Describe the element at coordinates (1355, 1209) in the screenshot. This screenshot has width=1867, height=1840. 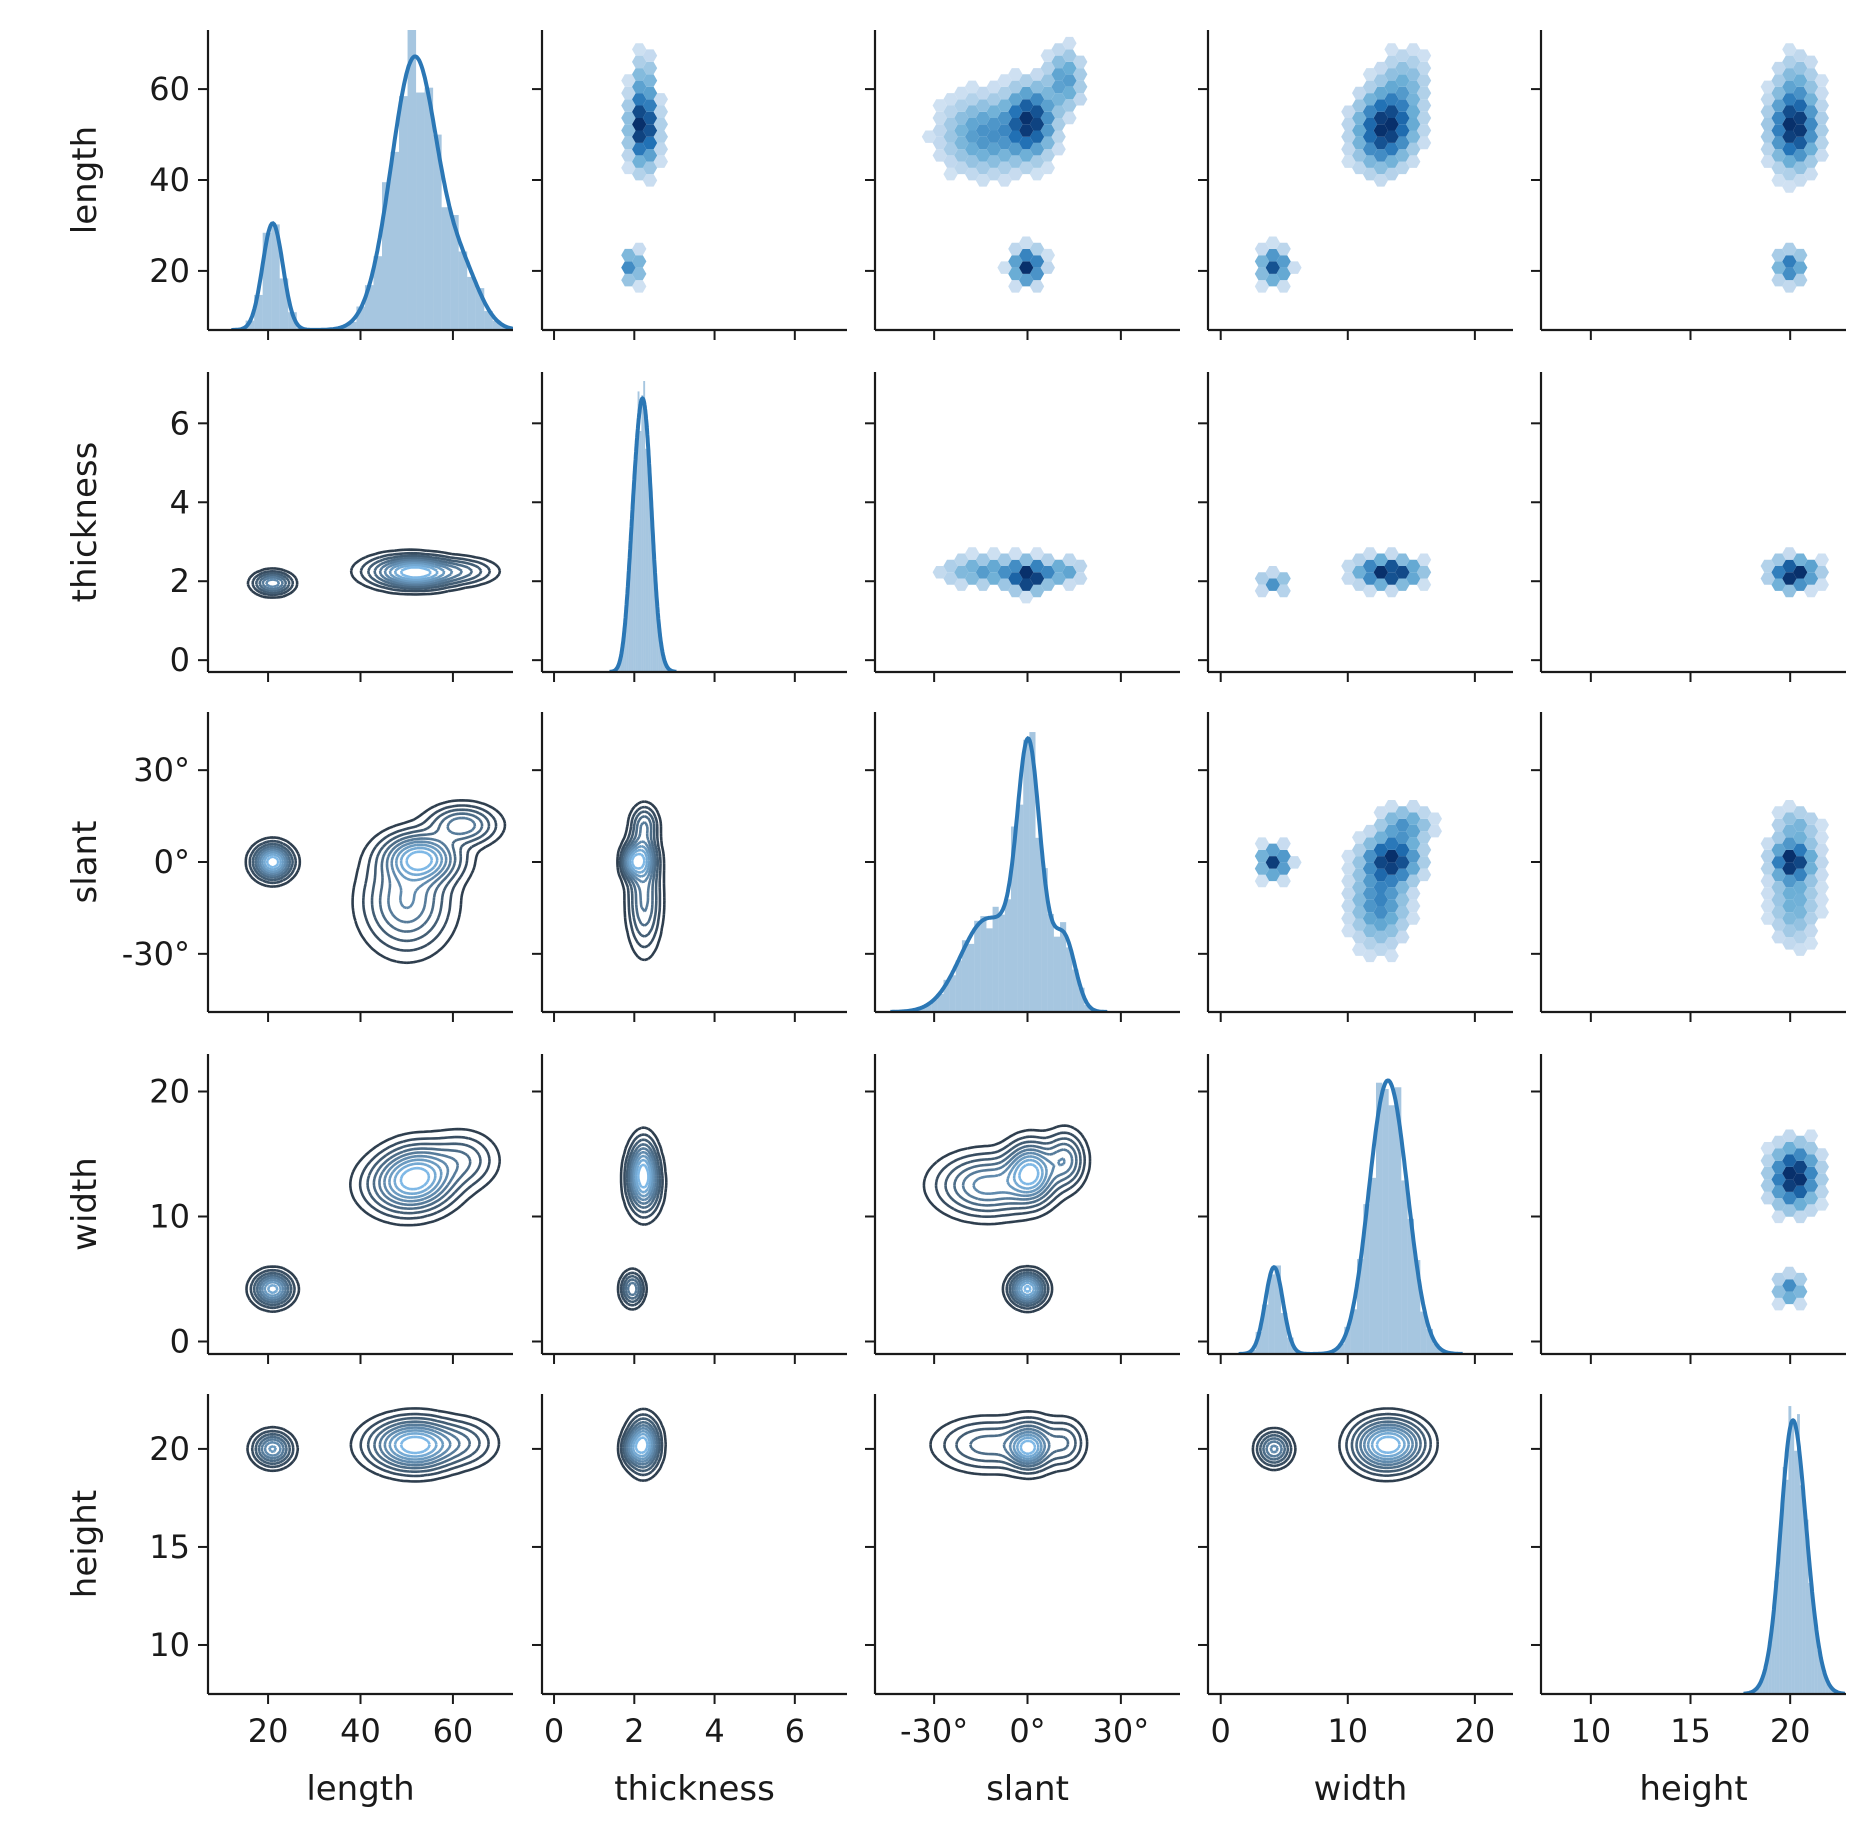
I see `panel-width-vs-width` at that location.